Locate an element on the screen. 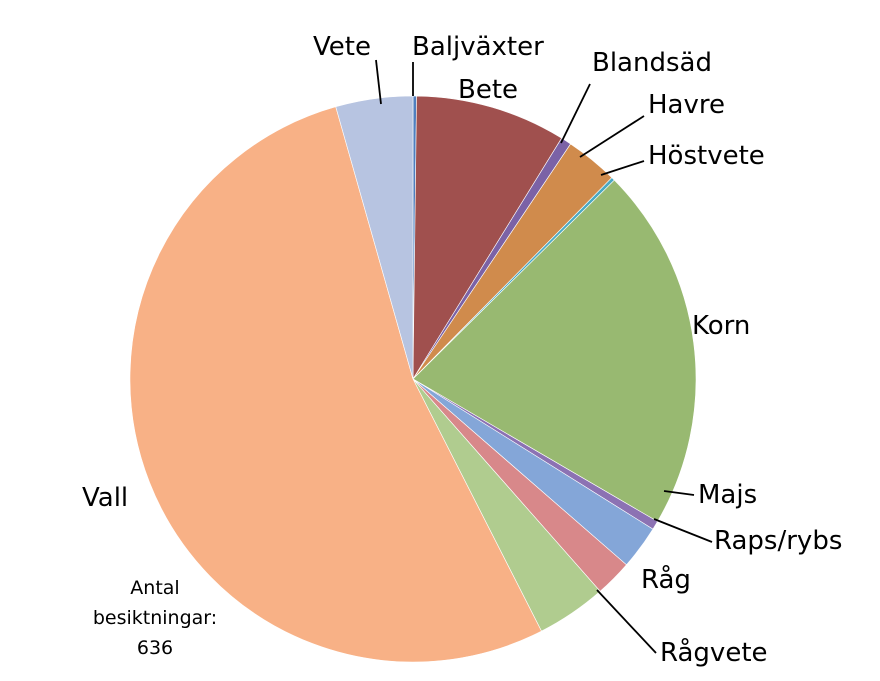  note-line-2: besiktningar: is located at coordinates (155, 618).